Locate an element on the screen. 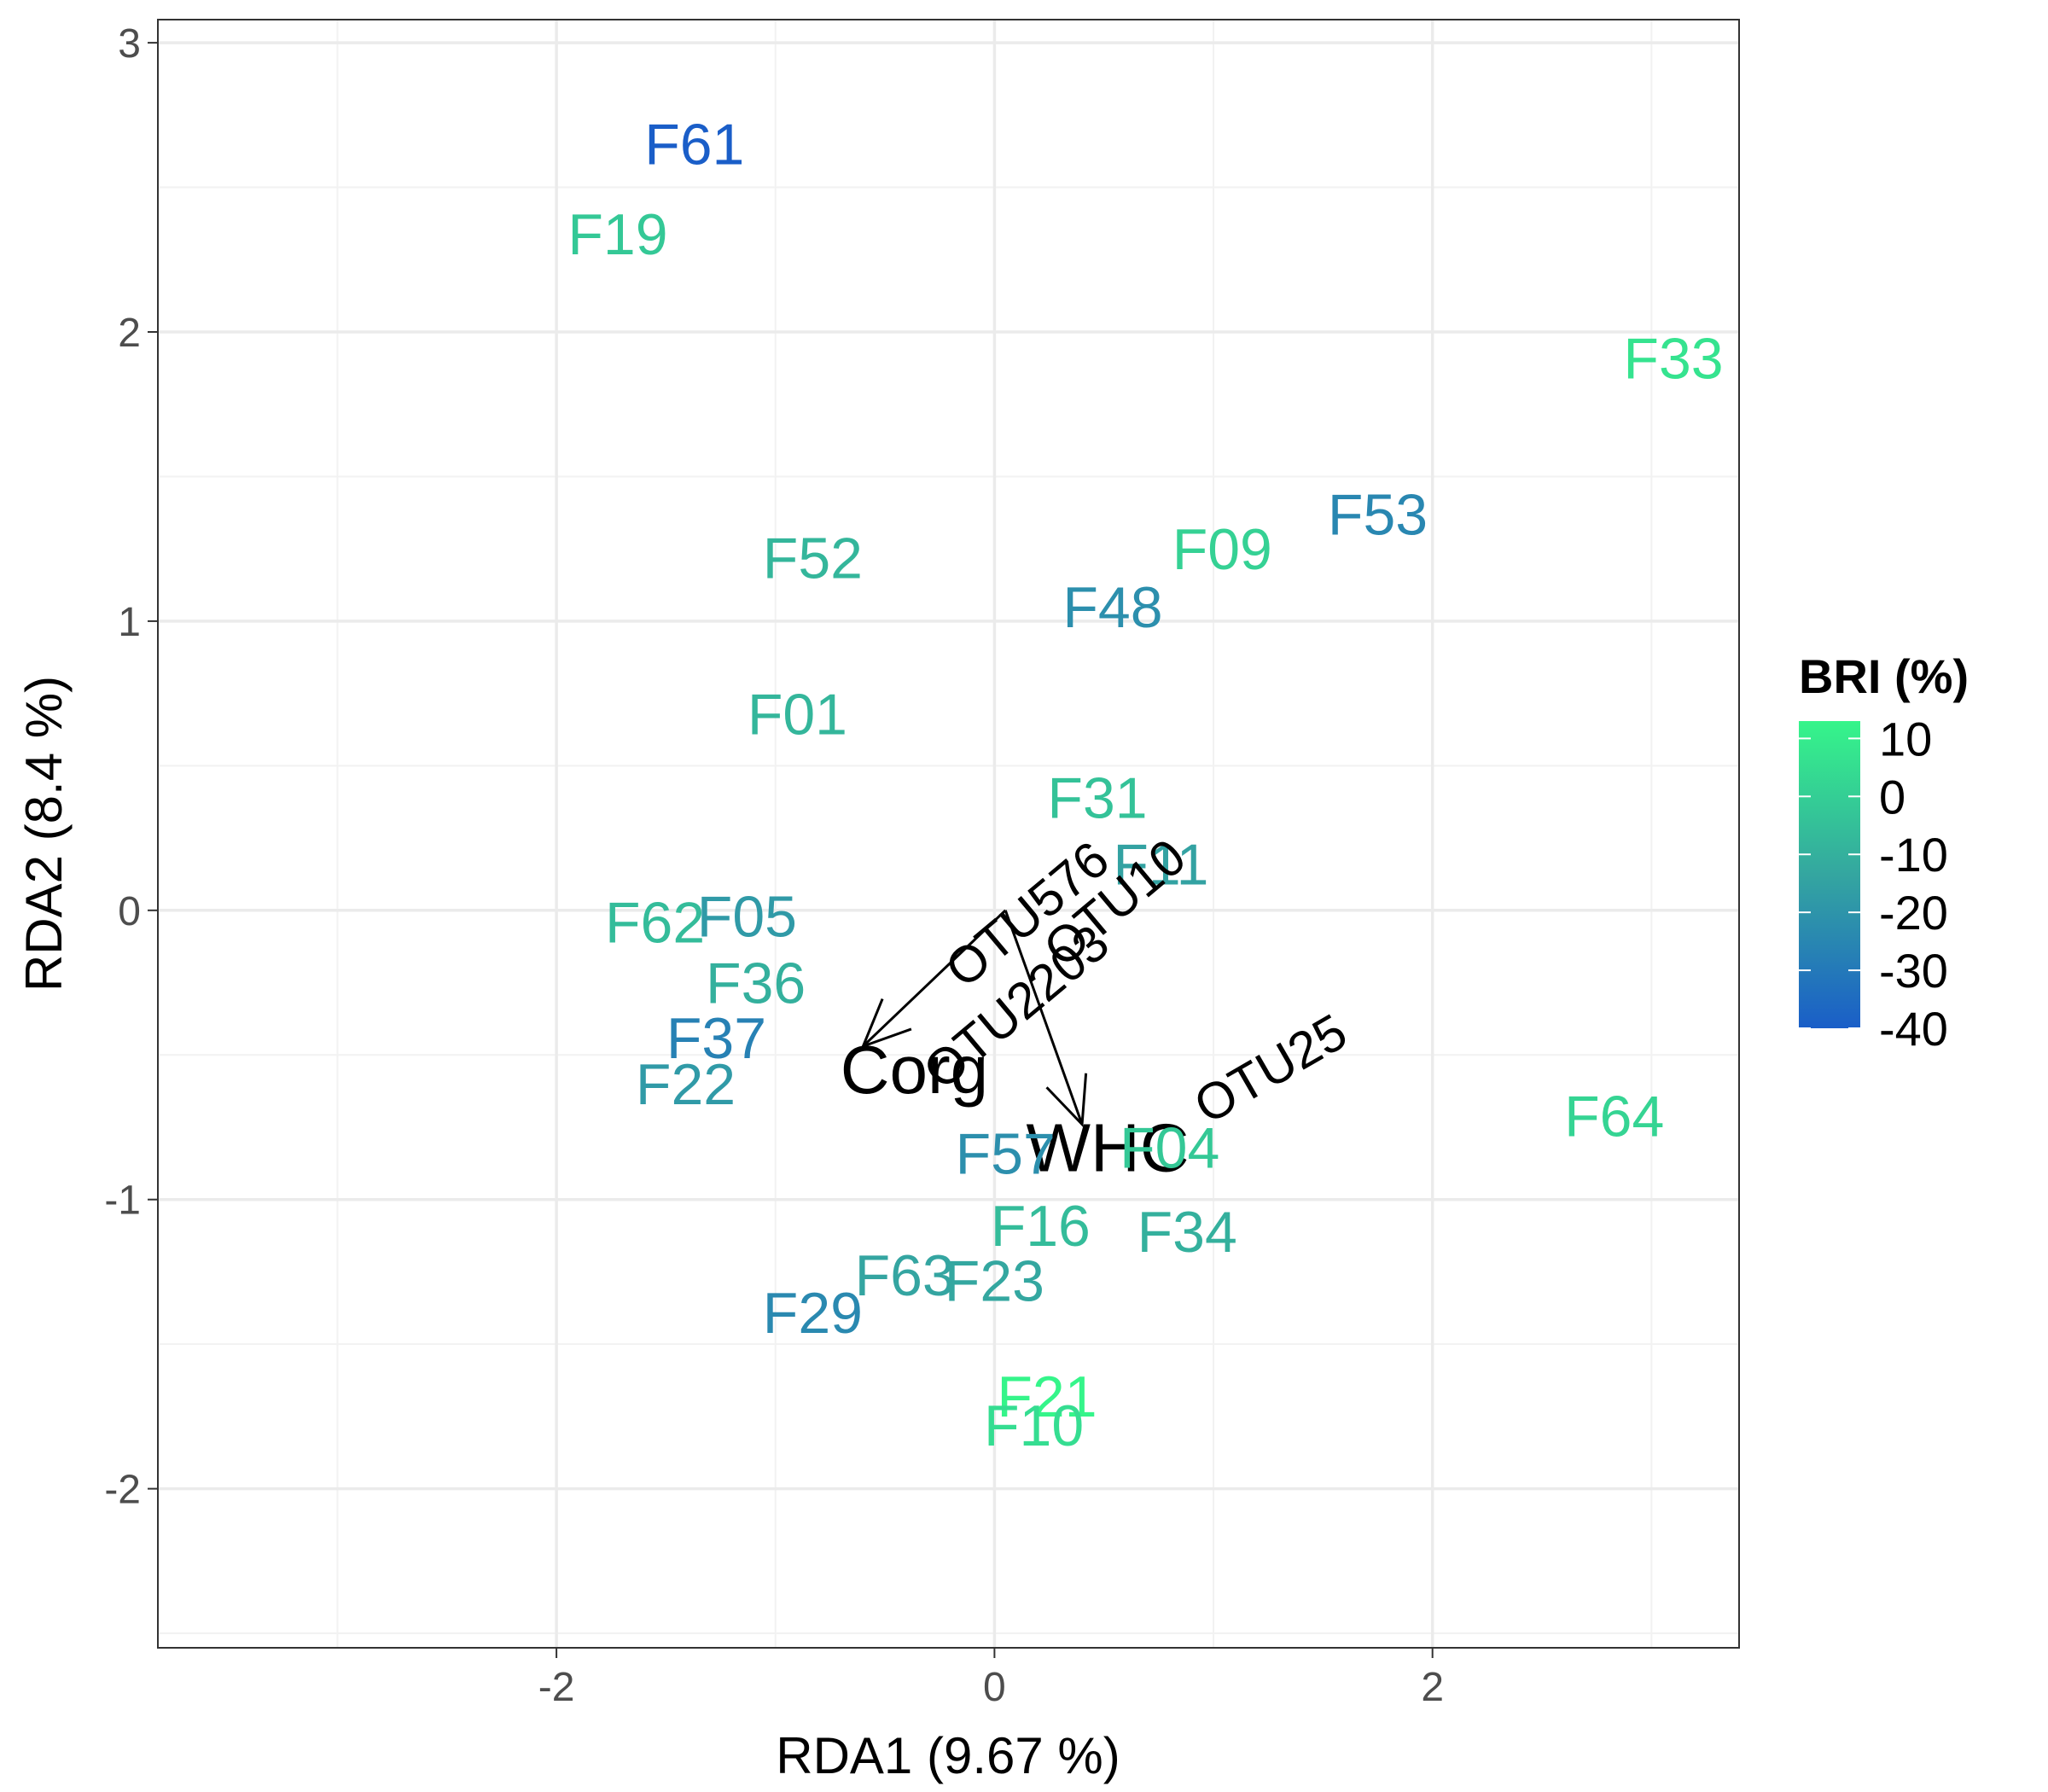 The height and width of the screenshot is (1792, 2048). sample-label-f31: F31 is located at coordinates (1097, 798).